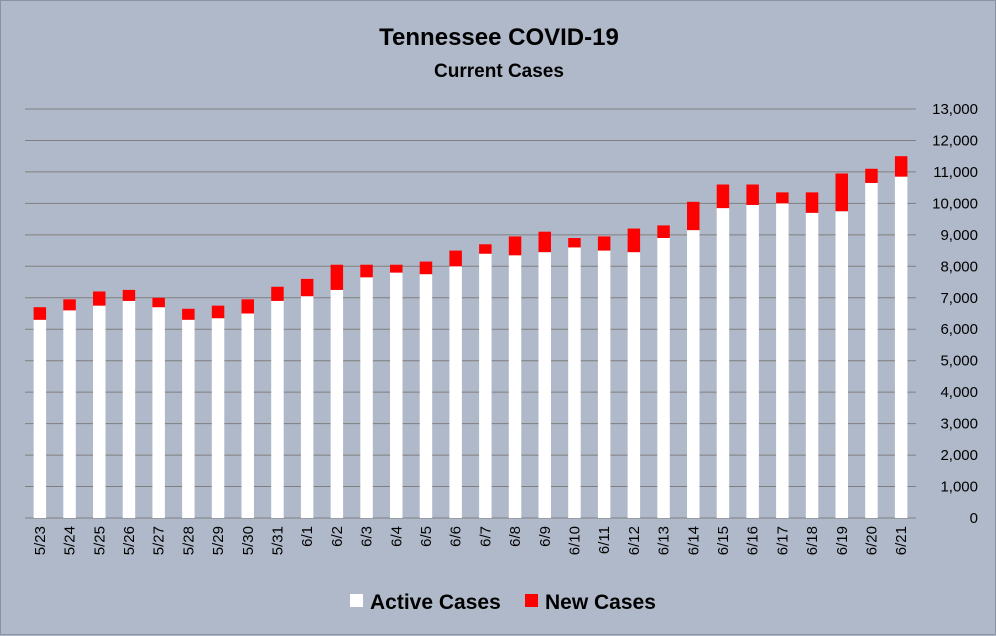 Image resolution: width=996 pixels, height=636 pixels. What do you see at coordinates (959, 392) in the screenshot?
I see `y-tick-label: 4,000` at bounding box center [959, 392].